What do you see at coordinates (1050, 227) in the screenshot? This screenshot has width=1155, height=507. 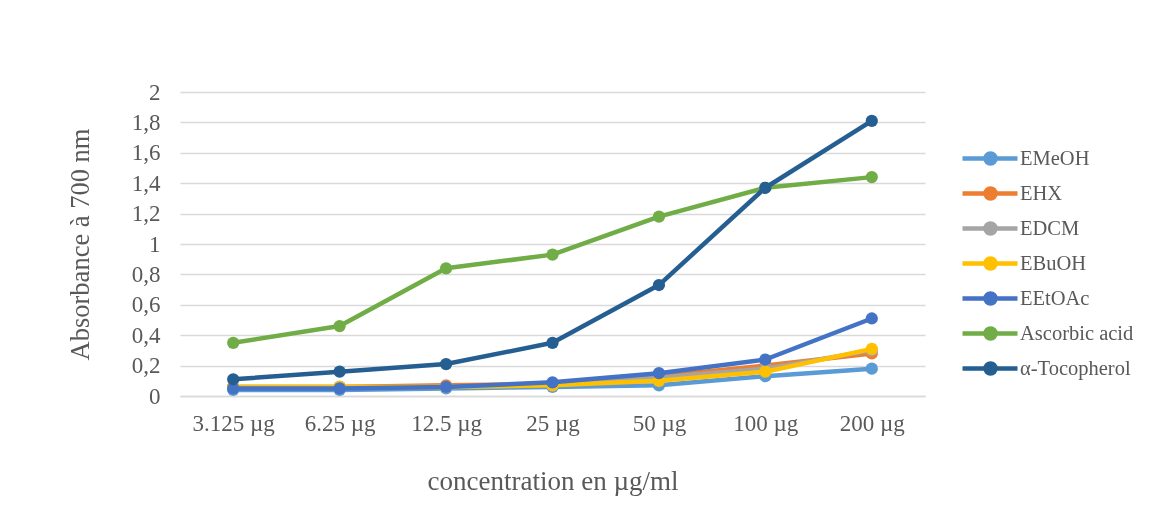 I see `legend-label: EDCM` at bounding box center [1050, 227].